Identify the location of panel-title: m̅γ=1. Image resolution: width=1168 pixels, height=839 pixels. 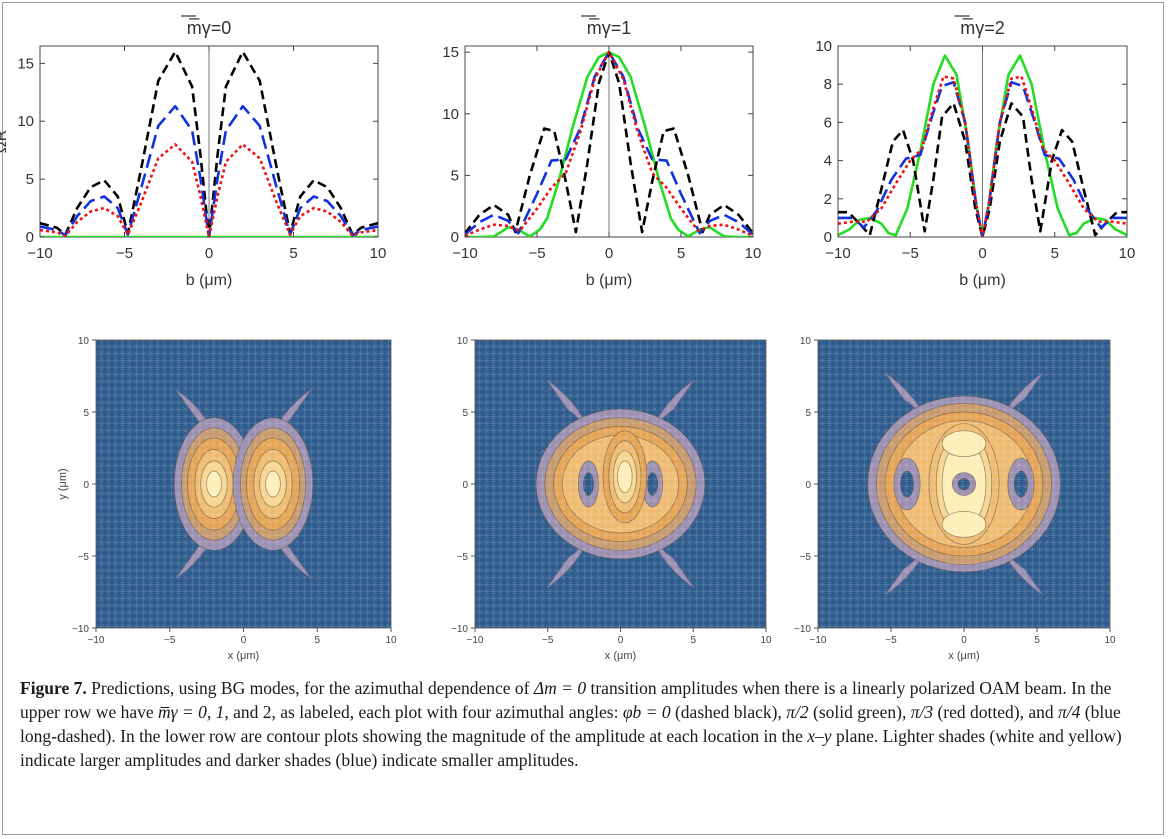
(609, 28).